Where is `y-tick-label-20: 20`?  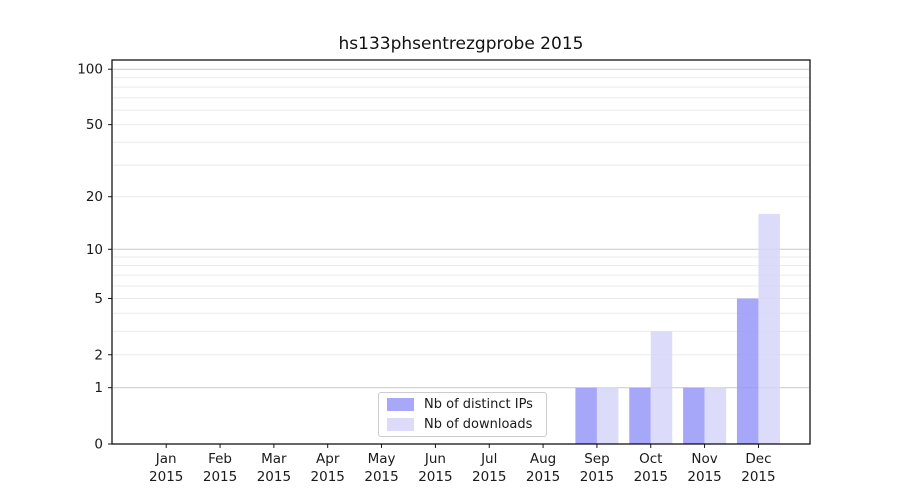
y-tick-label-20: 20 is located at coordinates (94, 197).